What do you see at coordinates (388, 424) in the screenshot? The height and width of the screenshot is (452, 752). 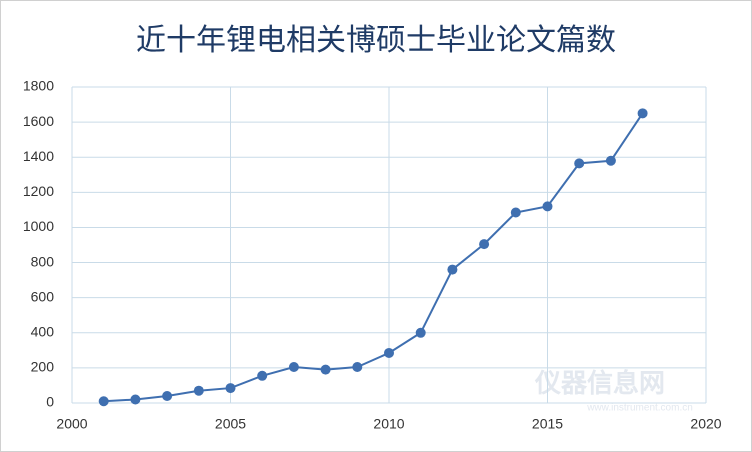 I see `x-tick-label: 2010` at bounding box center [388, 424].